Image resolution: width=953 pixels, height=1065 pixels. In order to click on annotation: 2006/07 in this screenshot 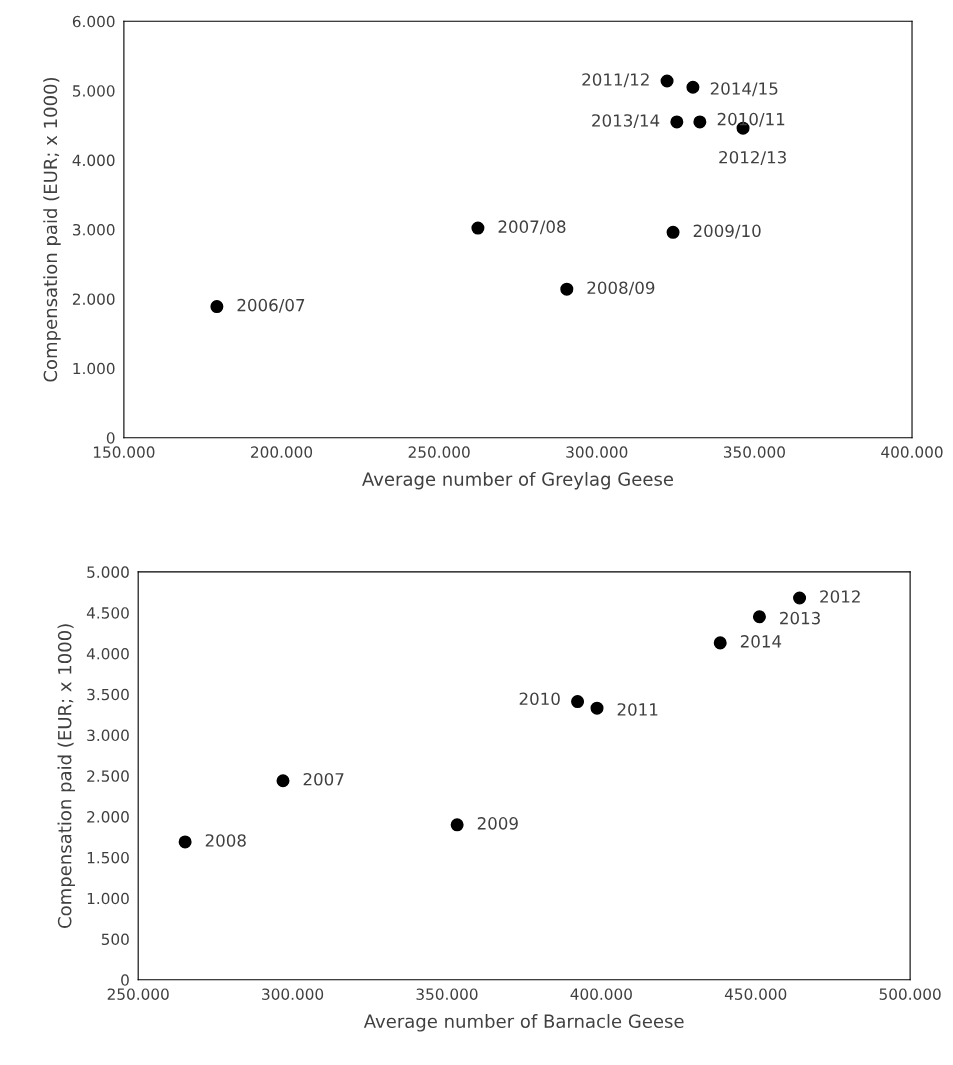, I will do `click(271, 305)`.